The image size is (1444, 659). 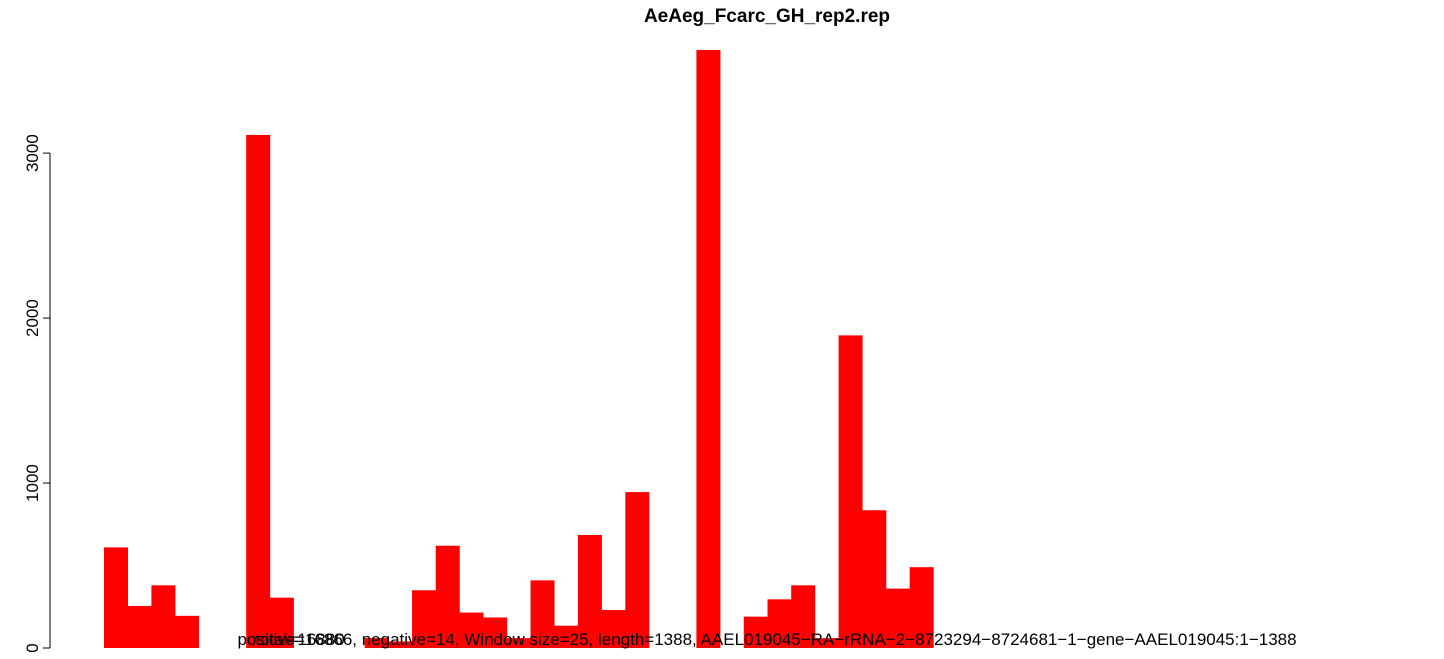 I want to click on y-tick-label: 3000, so click(x=32, y=153).